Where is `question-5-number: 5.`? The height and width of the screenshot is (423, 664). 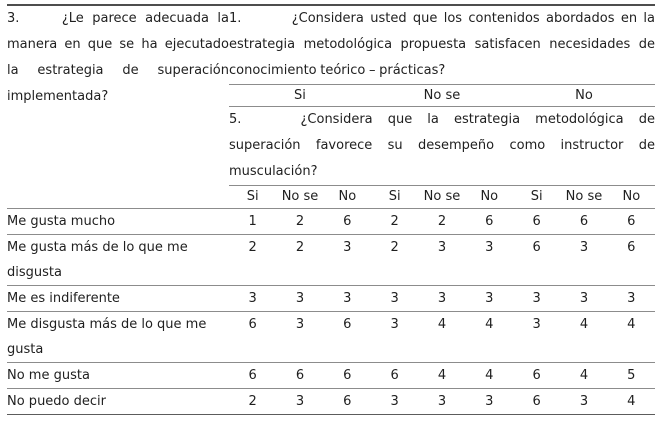
question-5-number: 5. is located at coordinates (235, 119).